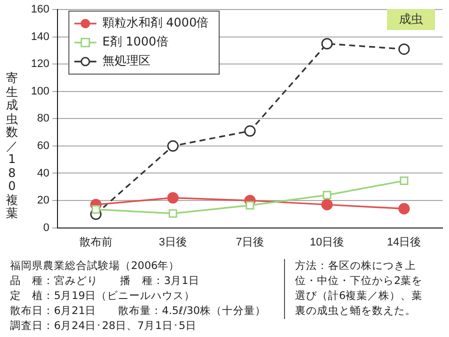 The width and height of the screenshot is (449, 337). Describe the element at coordinates (138, 311) in the screenshot. I see `text: 散布日：6月21日 散布量：4.5ℓ/30株（十分量）` at that location.